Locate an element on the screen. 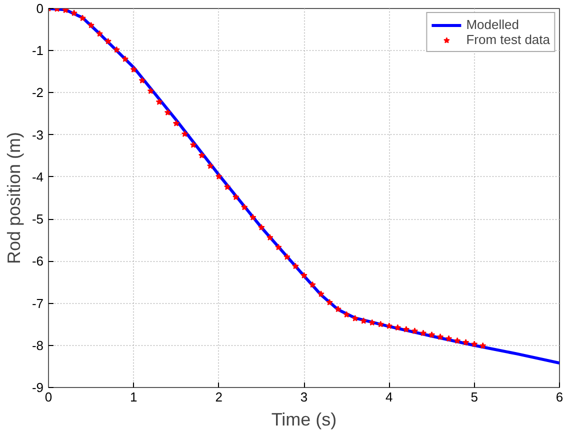  x-axis-title: Time (s) is located at coordinates (304, 420).